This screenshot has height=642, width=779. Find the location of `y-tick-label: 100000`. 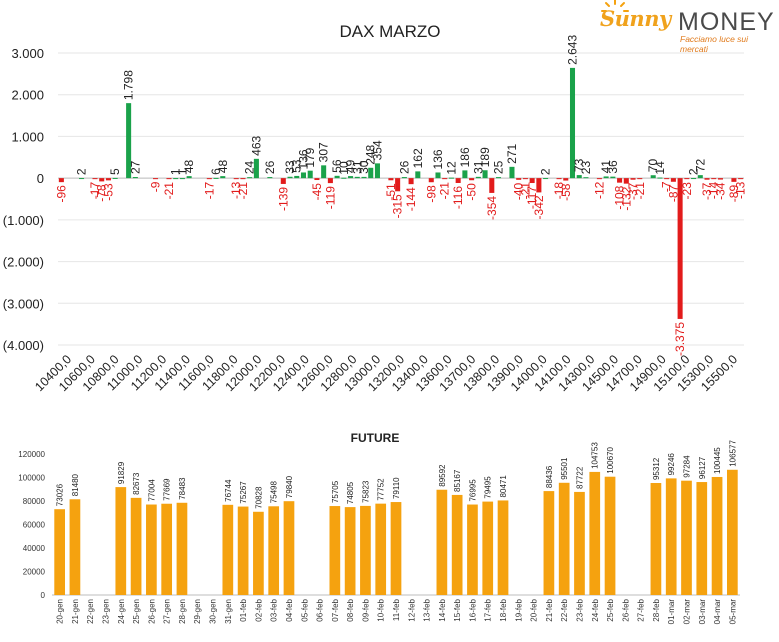

y-tick-label: 100000 is located at coordinates (31, 478).